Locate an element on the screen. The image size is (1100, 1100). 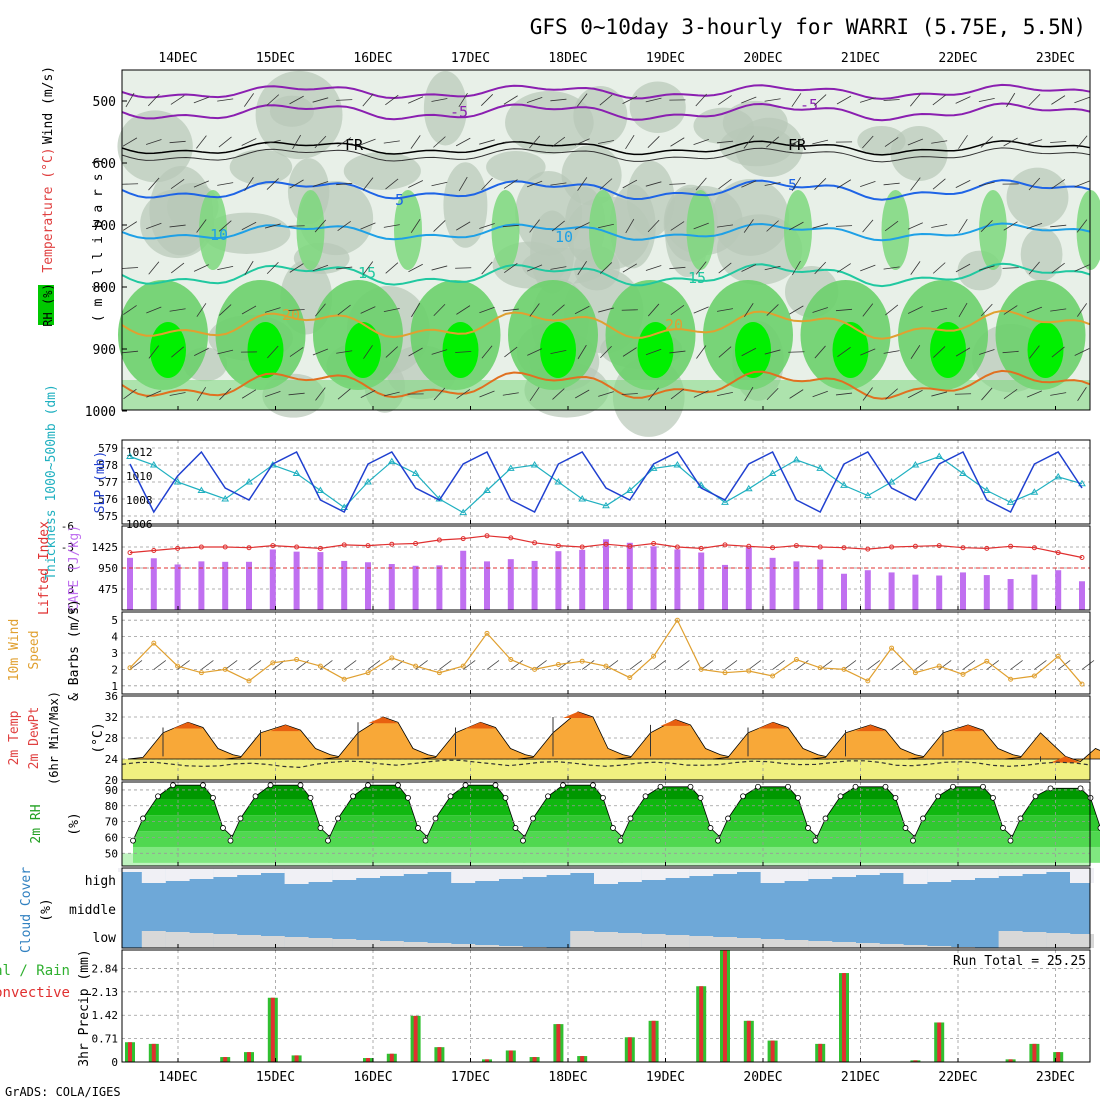
pressure-tick: 800 is located at coordinates (104, 288).